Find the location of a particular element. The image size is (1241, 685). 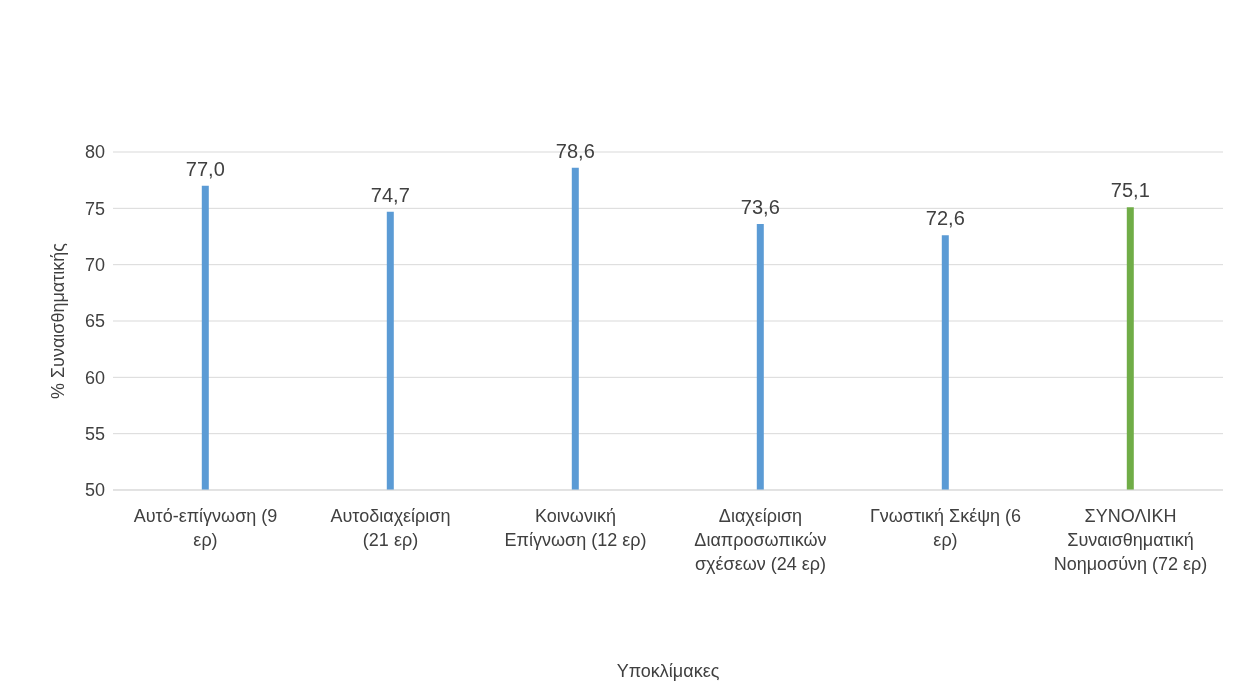

data-label: 75,1 is located at coordinates (1130, 190).